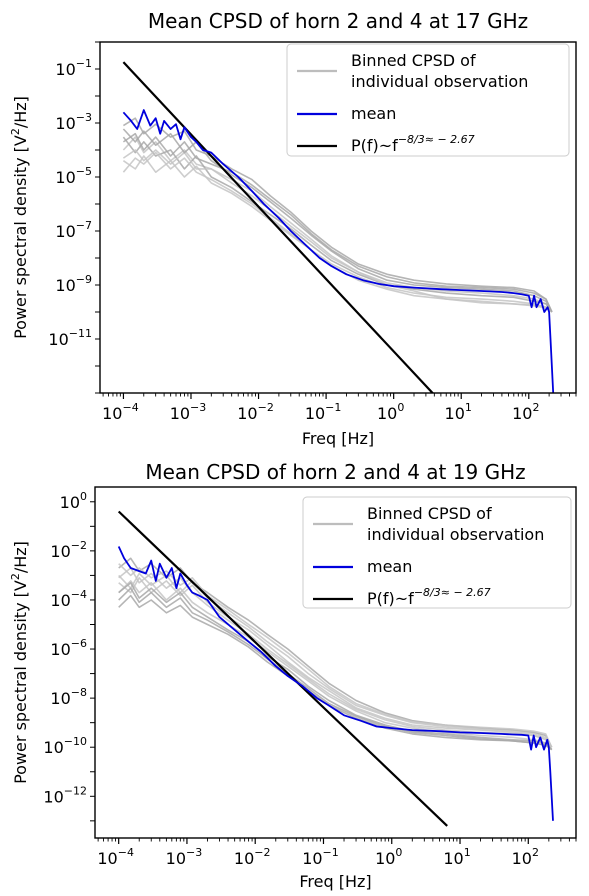  I want to click on y-tick-label: 10⁻⁹, so click(73, 284).